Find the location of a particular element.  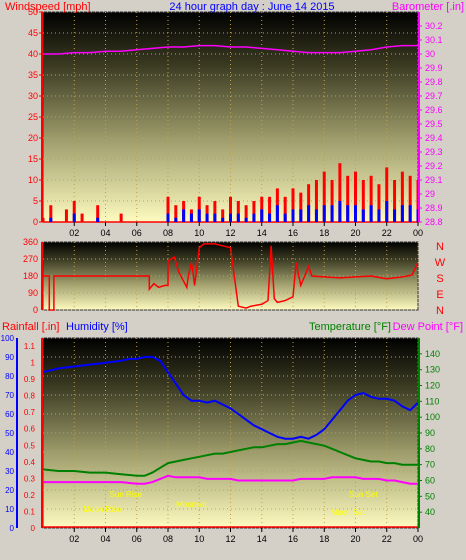

wind-direction-line is located at coordinates (231, 277).